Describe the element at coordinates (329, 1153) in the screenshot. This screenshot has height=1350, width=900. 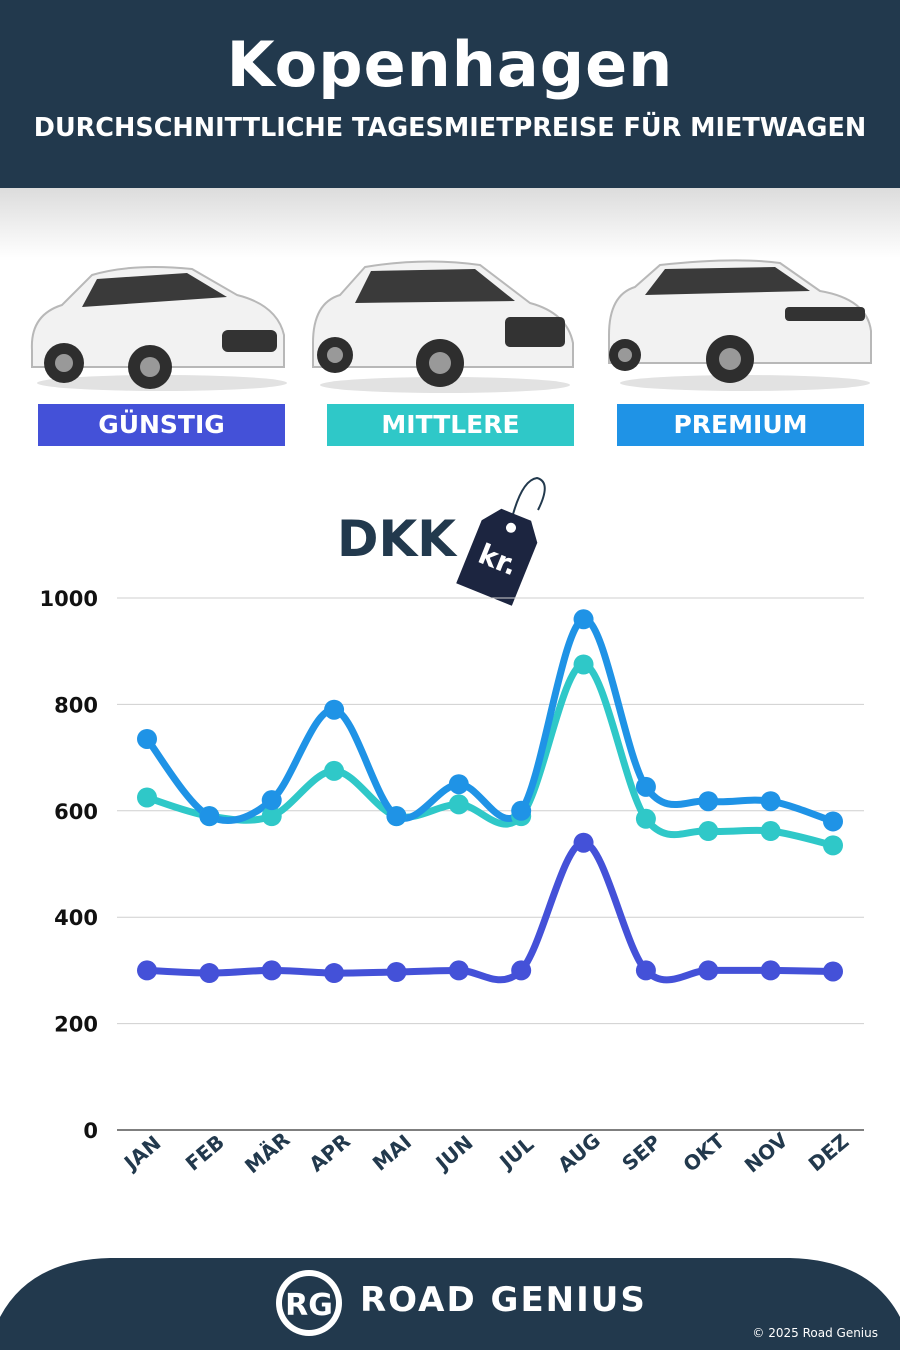
I see `x-tick-label: APR` at that location.